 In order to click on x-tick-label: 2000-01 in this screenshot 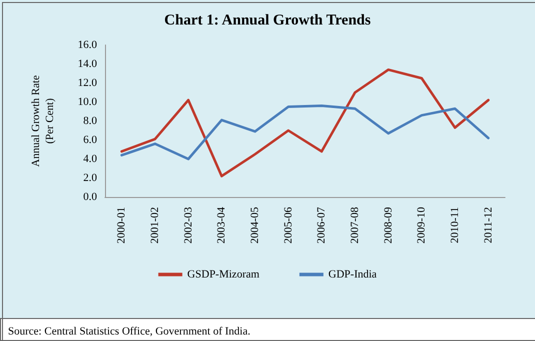, I will do `click(122, 225)`.